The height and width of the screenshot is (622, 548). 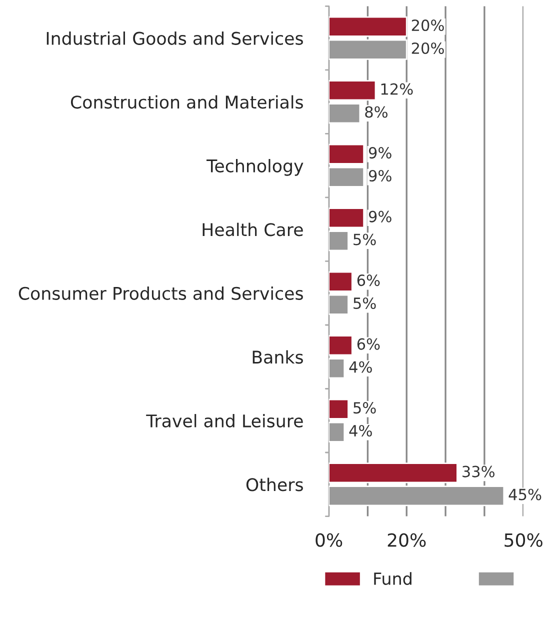 I want to click on y-tick-label: Banks, so click(x=277, y=357).